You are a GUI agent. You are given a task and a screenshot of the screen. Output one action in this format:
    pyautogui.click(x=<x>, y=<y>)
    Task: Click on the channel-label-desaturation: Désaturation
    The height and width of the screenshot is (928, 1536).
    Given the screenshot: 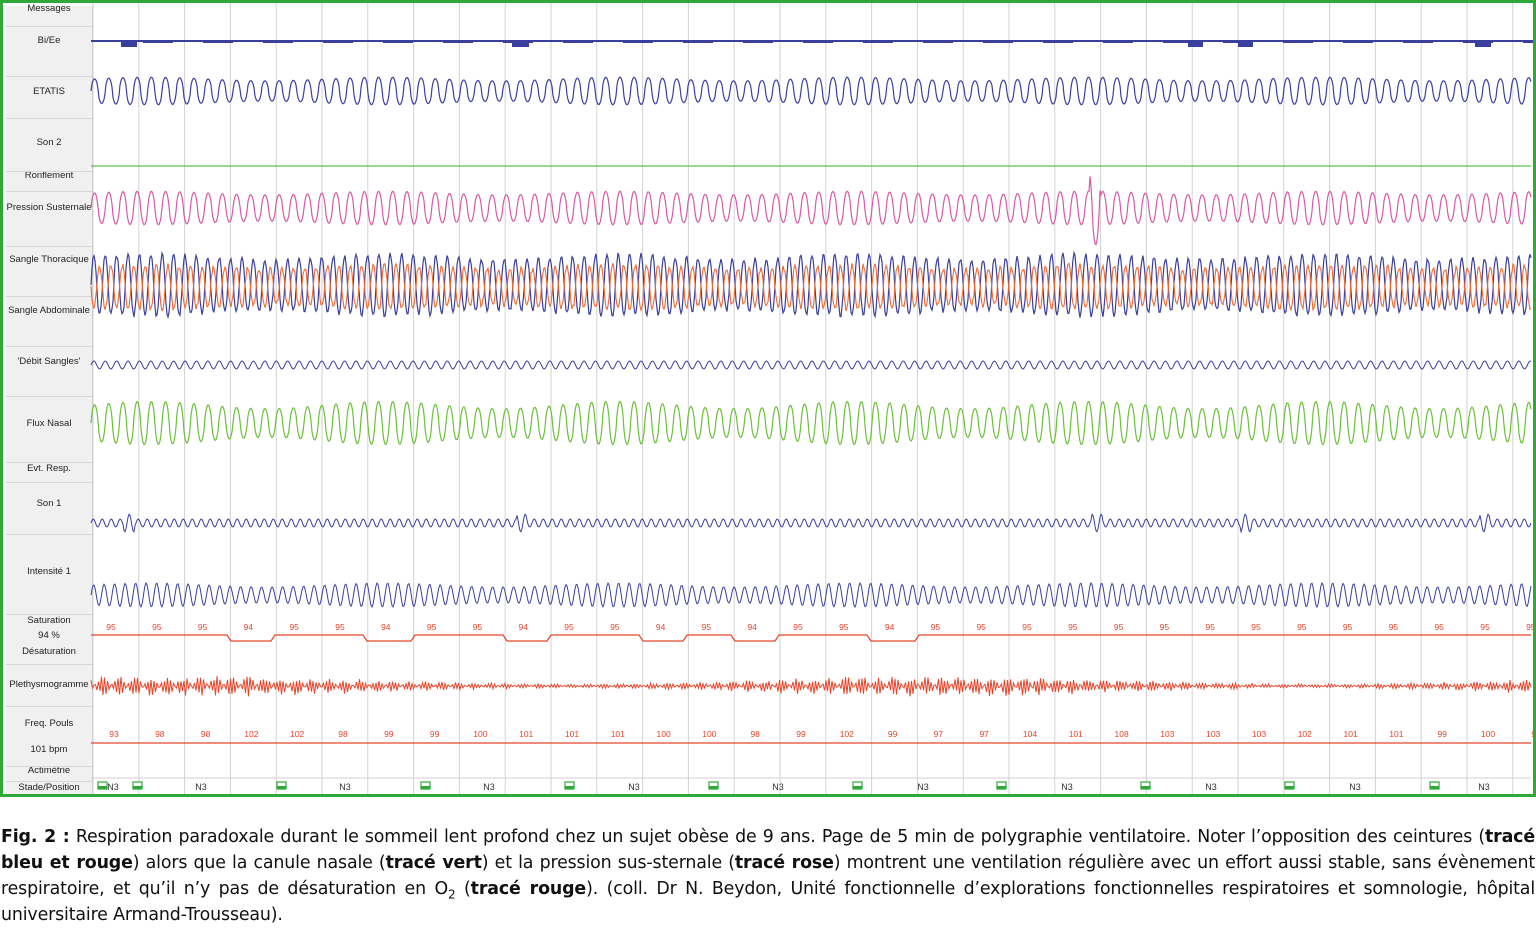 What is the action you would take?
    pyautogui.click(x=49, y=651)
    